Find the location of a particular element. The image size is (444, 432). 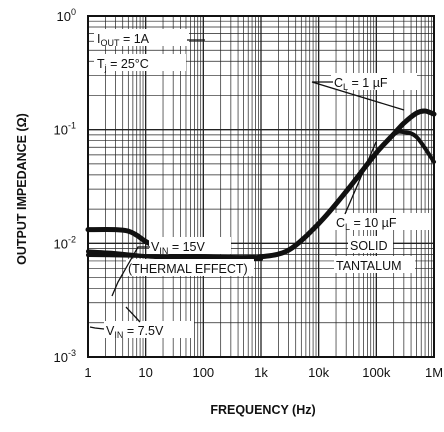

y-axis-title: OUTPUT IMPEDANCE (Ω) is located at coordinates (22, 189).